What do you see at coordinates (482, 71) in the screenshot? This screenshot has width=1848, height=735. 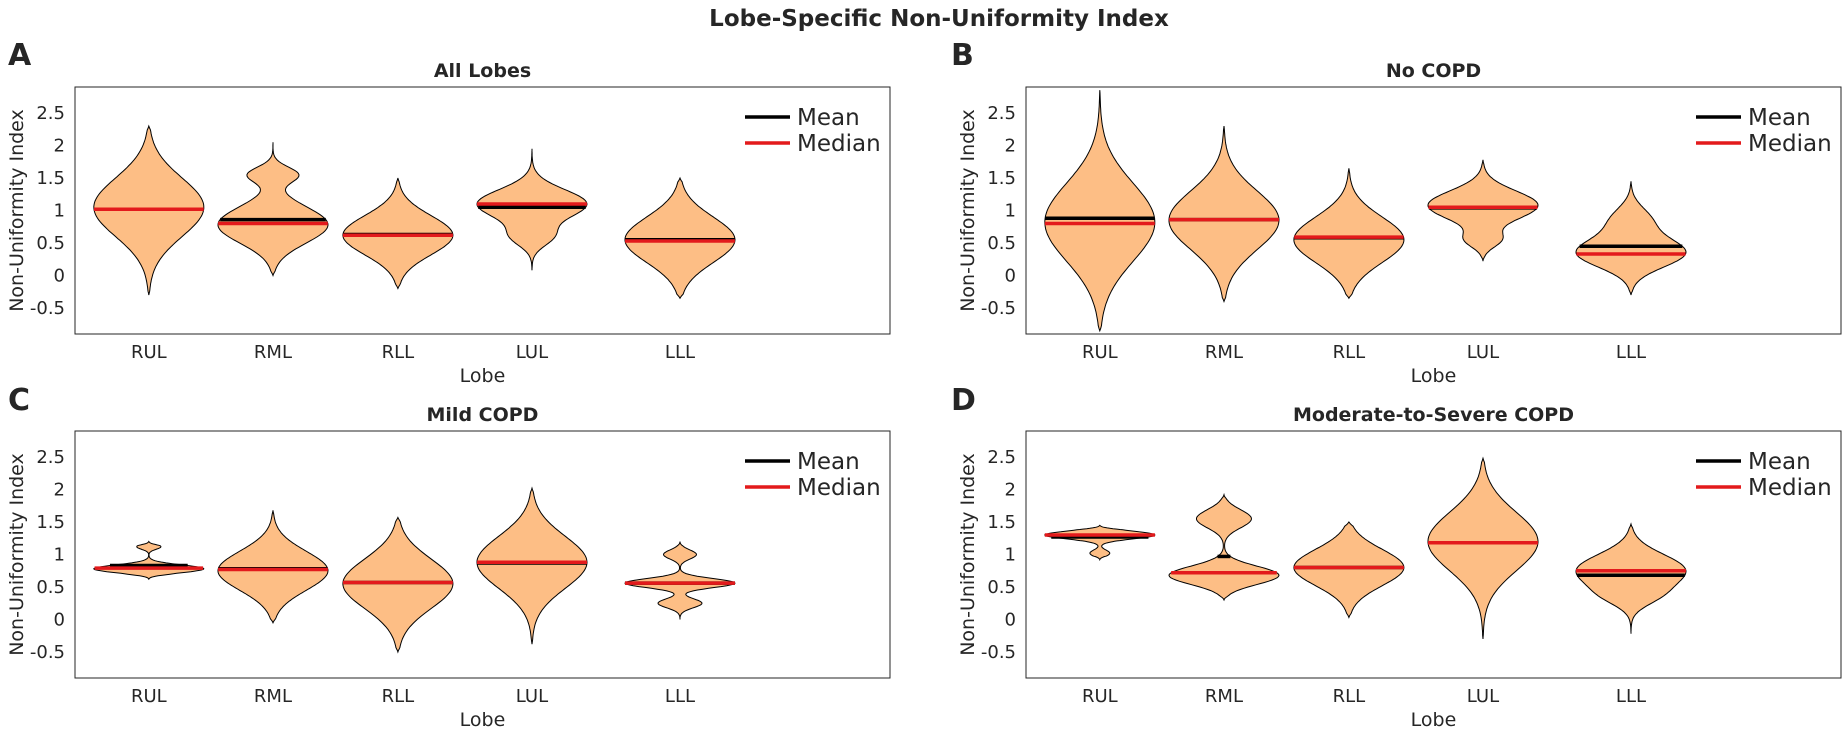 I see `panel-title: All Lobes` at bounding box center [482, 71].